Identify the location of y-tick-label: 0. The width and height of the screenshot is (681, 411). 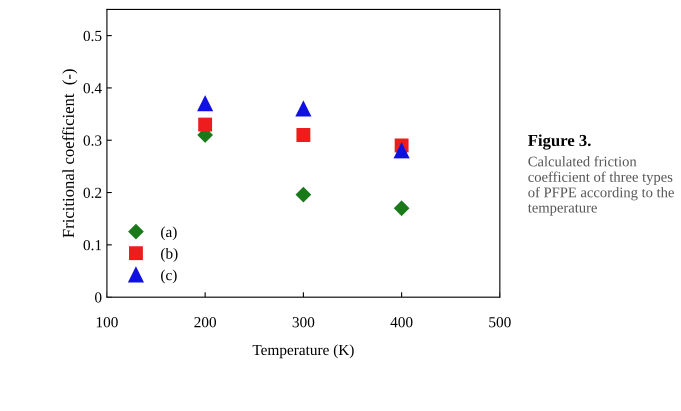
(98, 297).